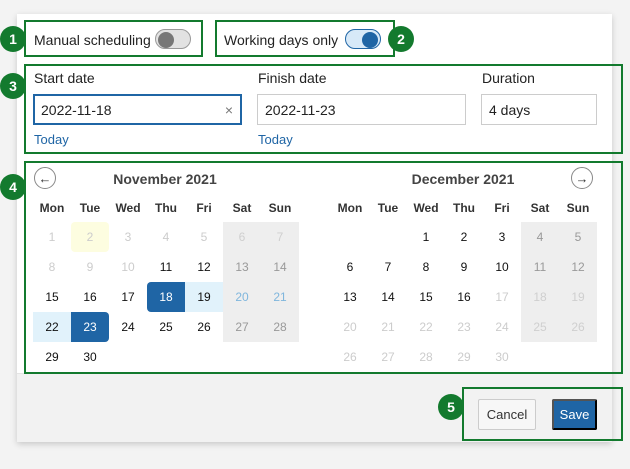 This screenshot has width=630, height=469. Describe the element at coordinates (76, 110) in the screenshot. I see `start-date-value: 2022-11-18` at that location.